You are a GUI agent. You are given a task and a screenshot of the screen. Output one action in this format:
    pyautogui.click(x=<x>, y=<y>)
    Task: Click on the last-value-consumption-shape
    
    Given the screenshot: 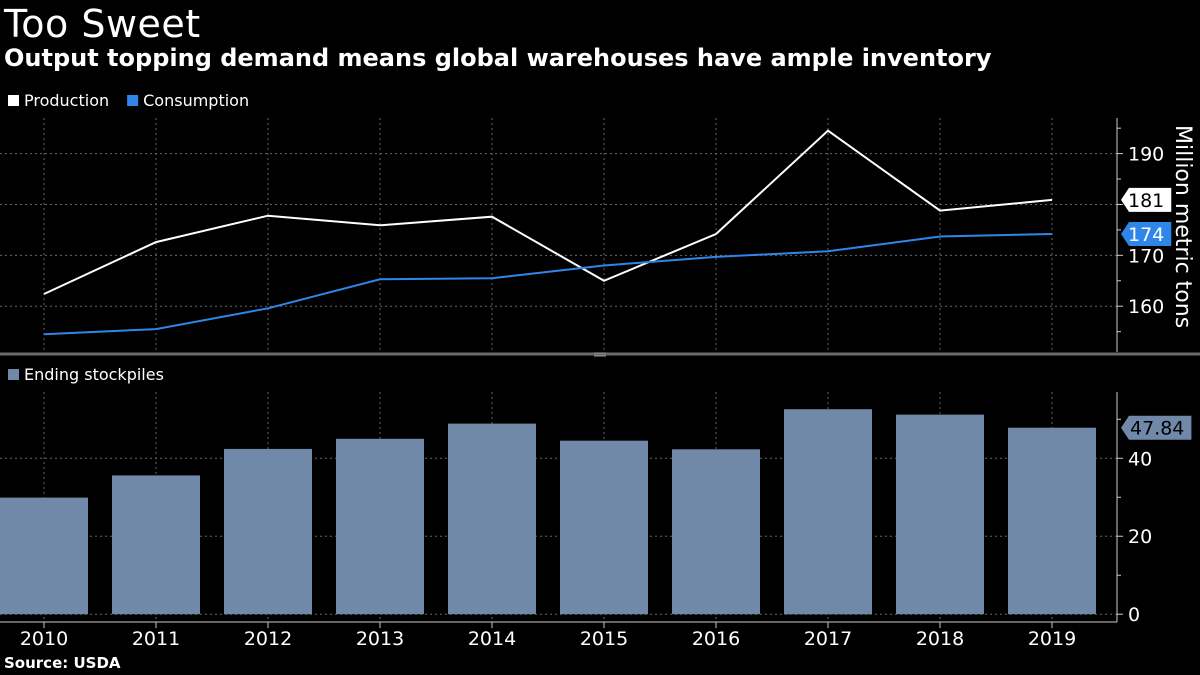 What is the action you would take?
    pyautogui.click(x=1146, y=233)
    